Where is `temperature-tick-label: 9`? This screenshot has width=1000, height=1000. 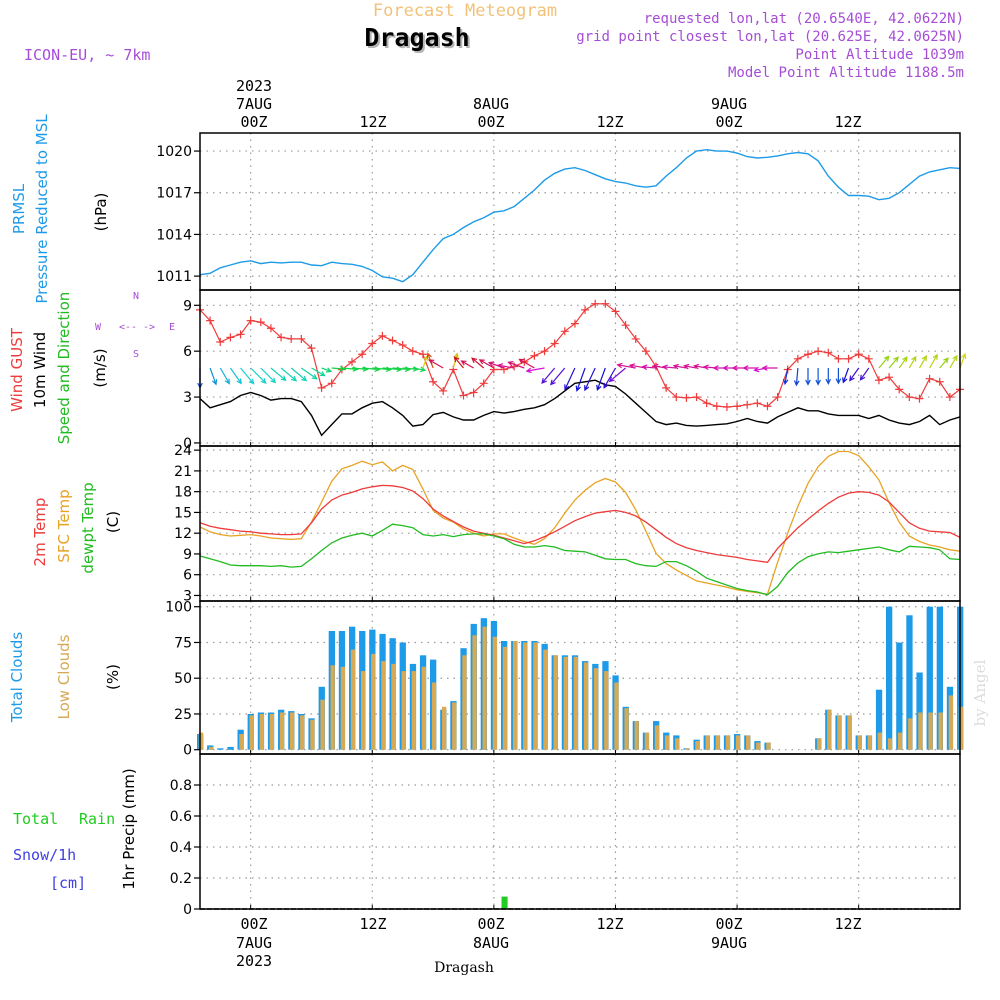 temperature-tick-label: 9 is located at coordinates (187, 555).